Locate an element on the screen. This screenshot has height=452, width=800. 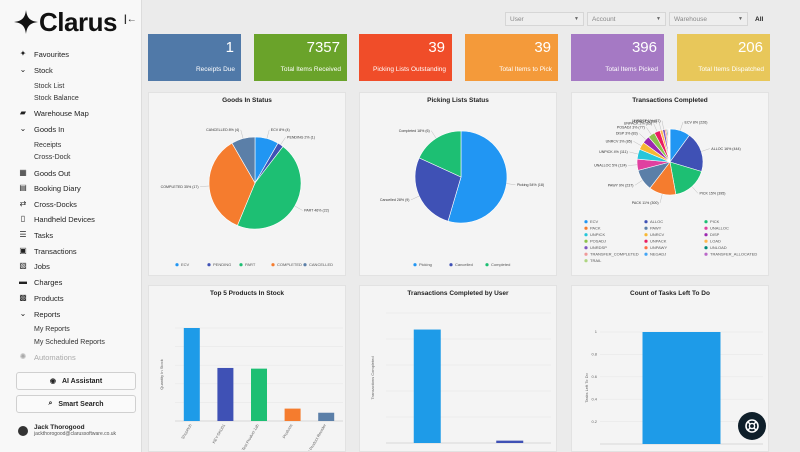
all-button: All is located at coordinates (759, 19).